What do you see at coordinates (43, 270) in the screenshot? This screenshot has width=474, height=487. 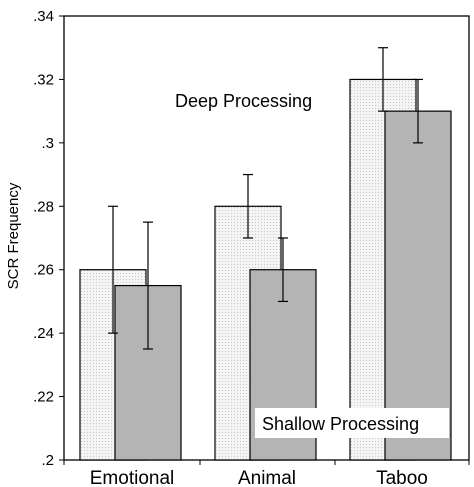 I see `y-tick-label: .26` at bounding box center [43, 270].